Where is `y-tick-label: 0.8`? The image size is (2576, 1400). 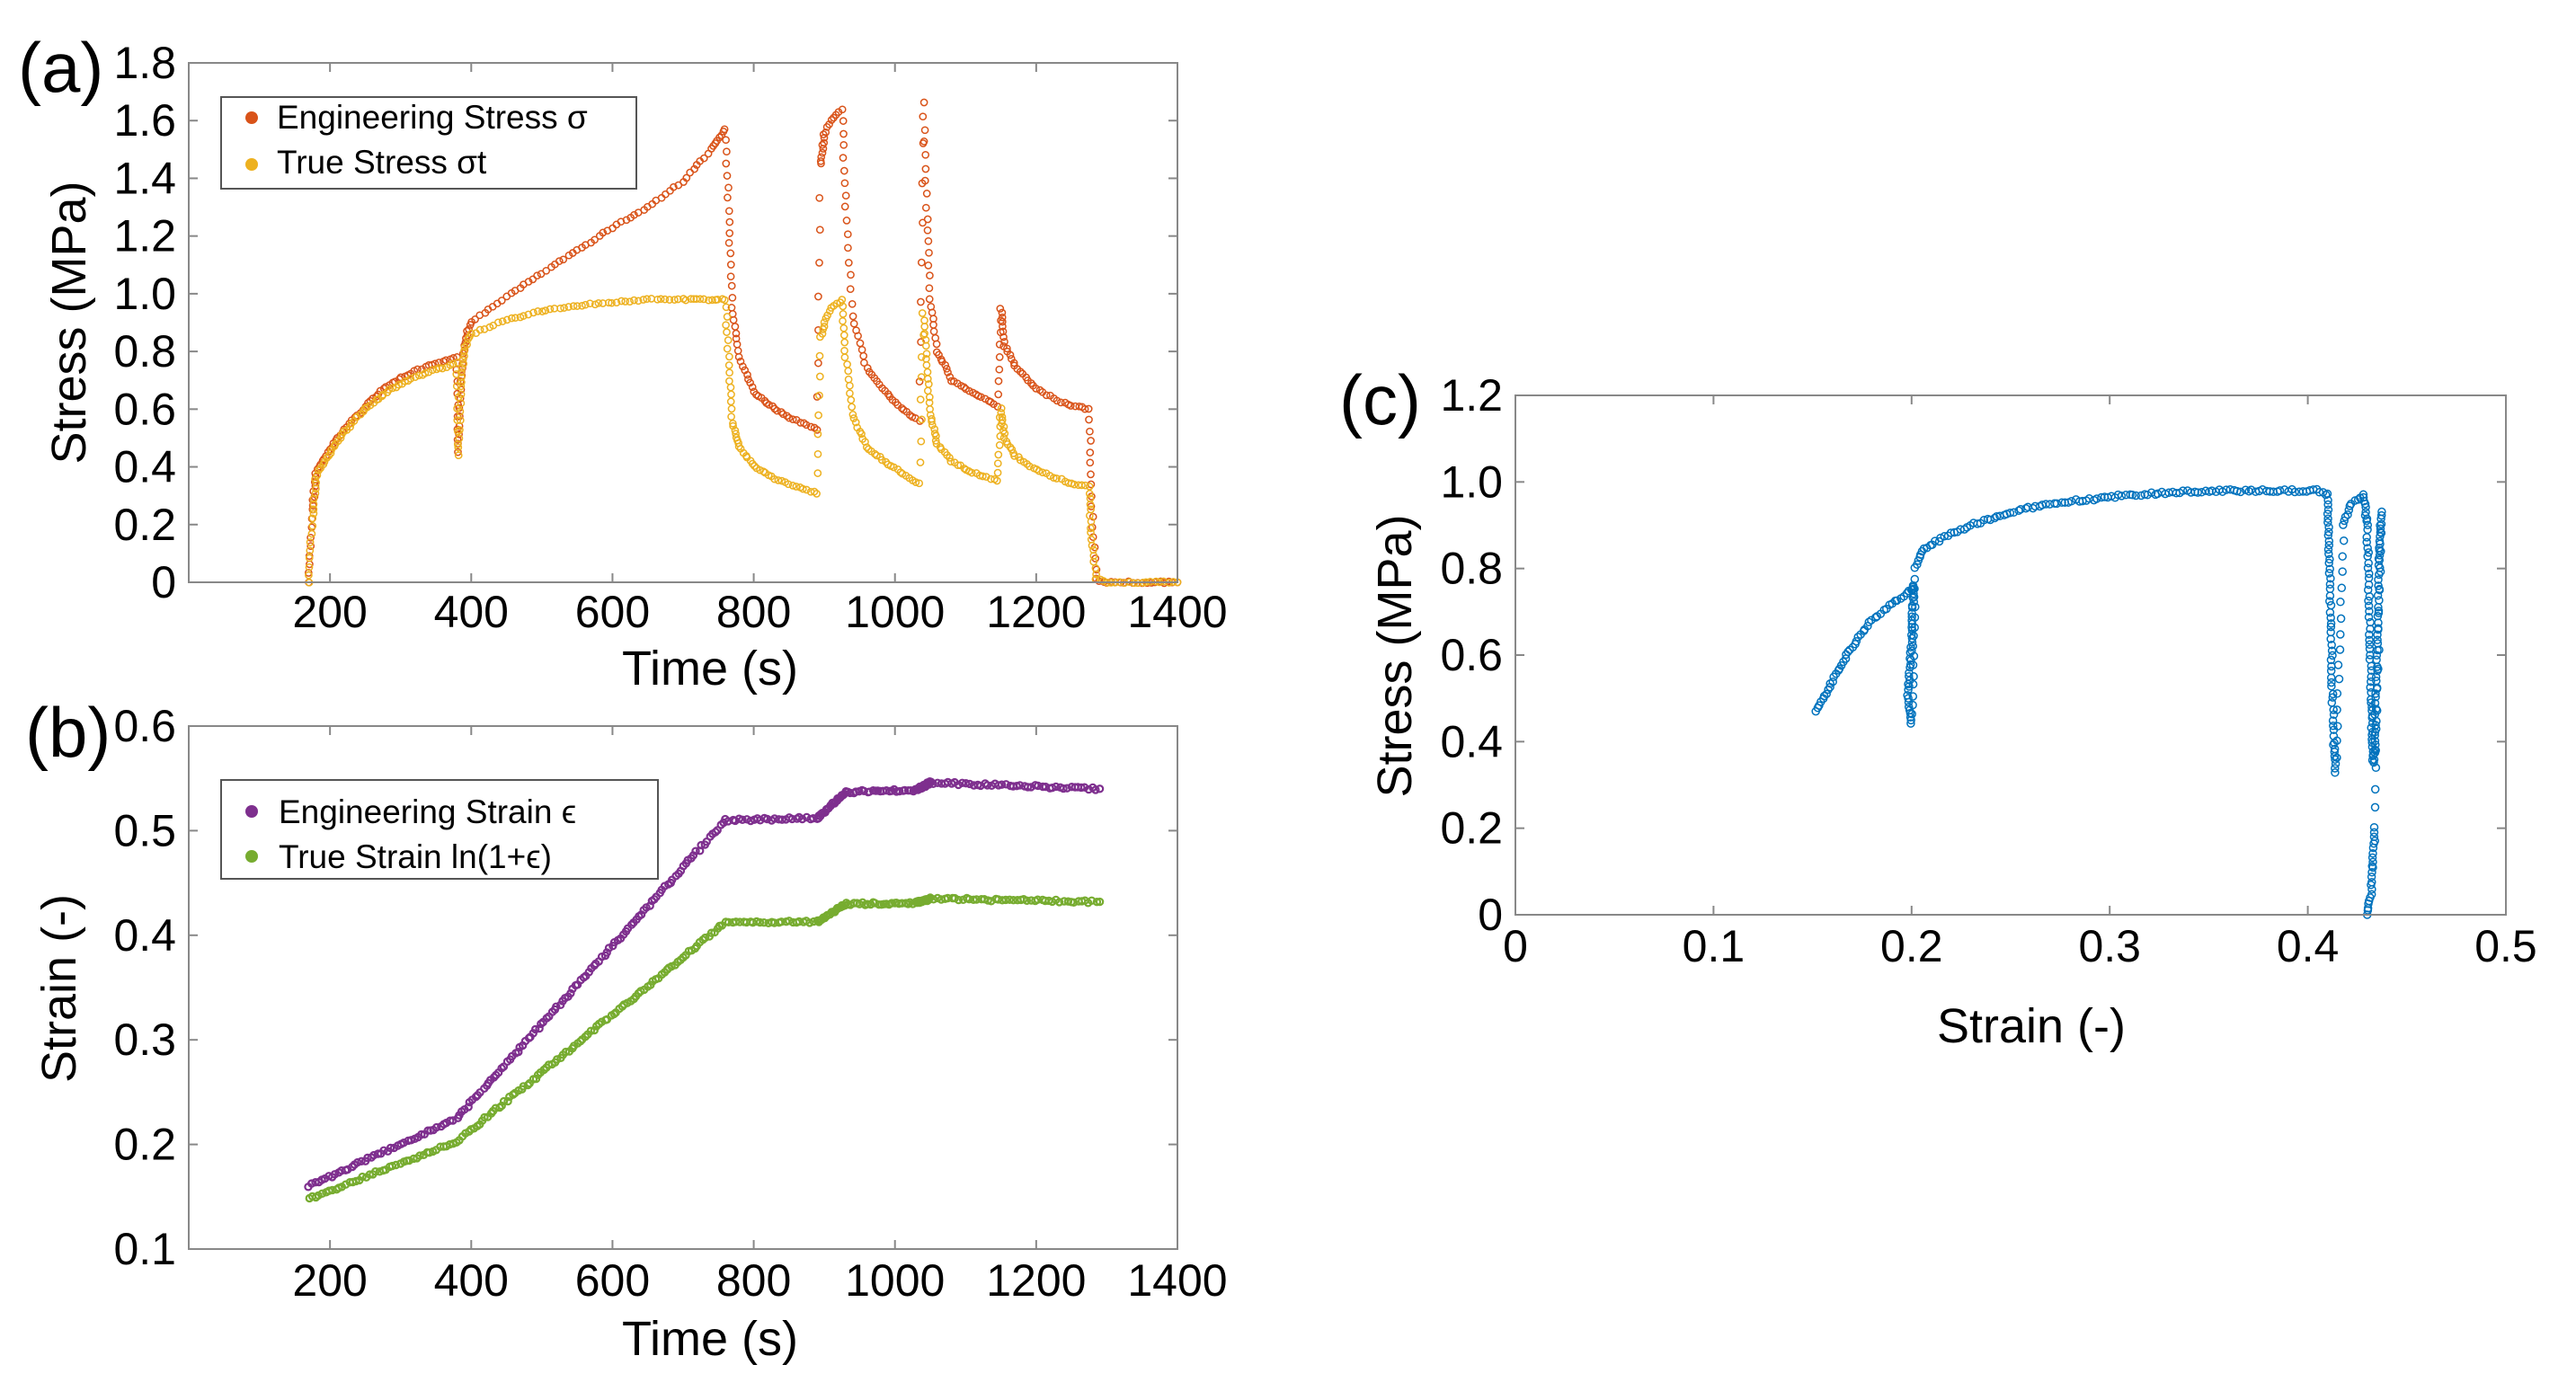 y-tick-label: 0.8 is located at coordinates (144, 351).